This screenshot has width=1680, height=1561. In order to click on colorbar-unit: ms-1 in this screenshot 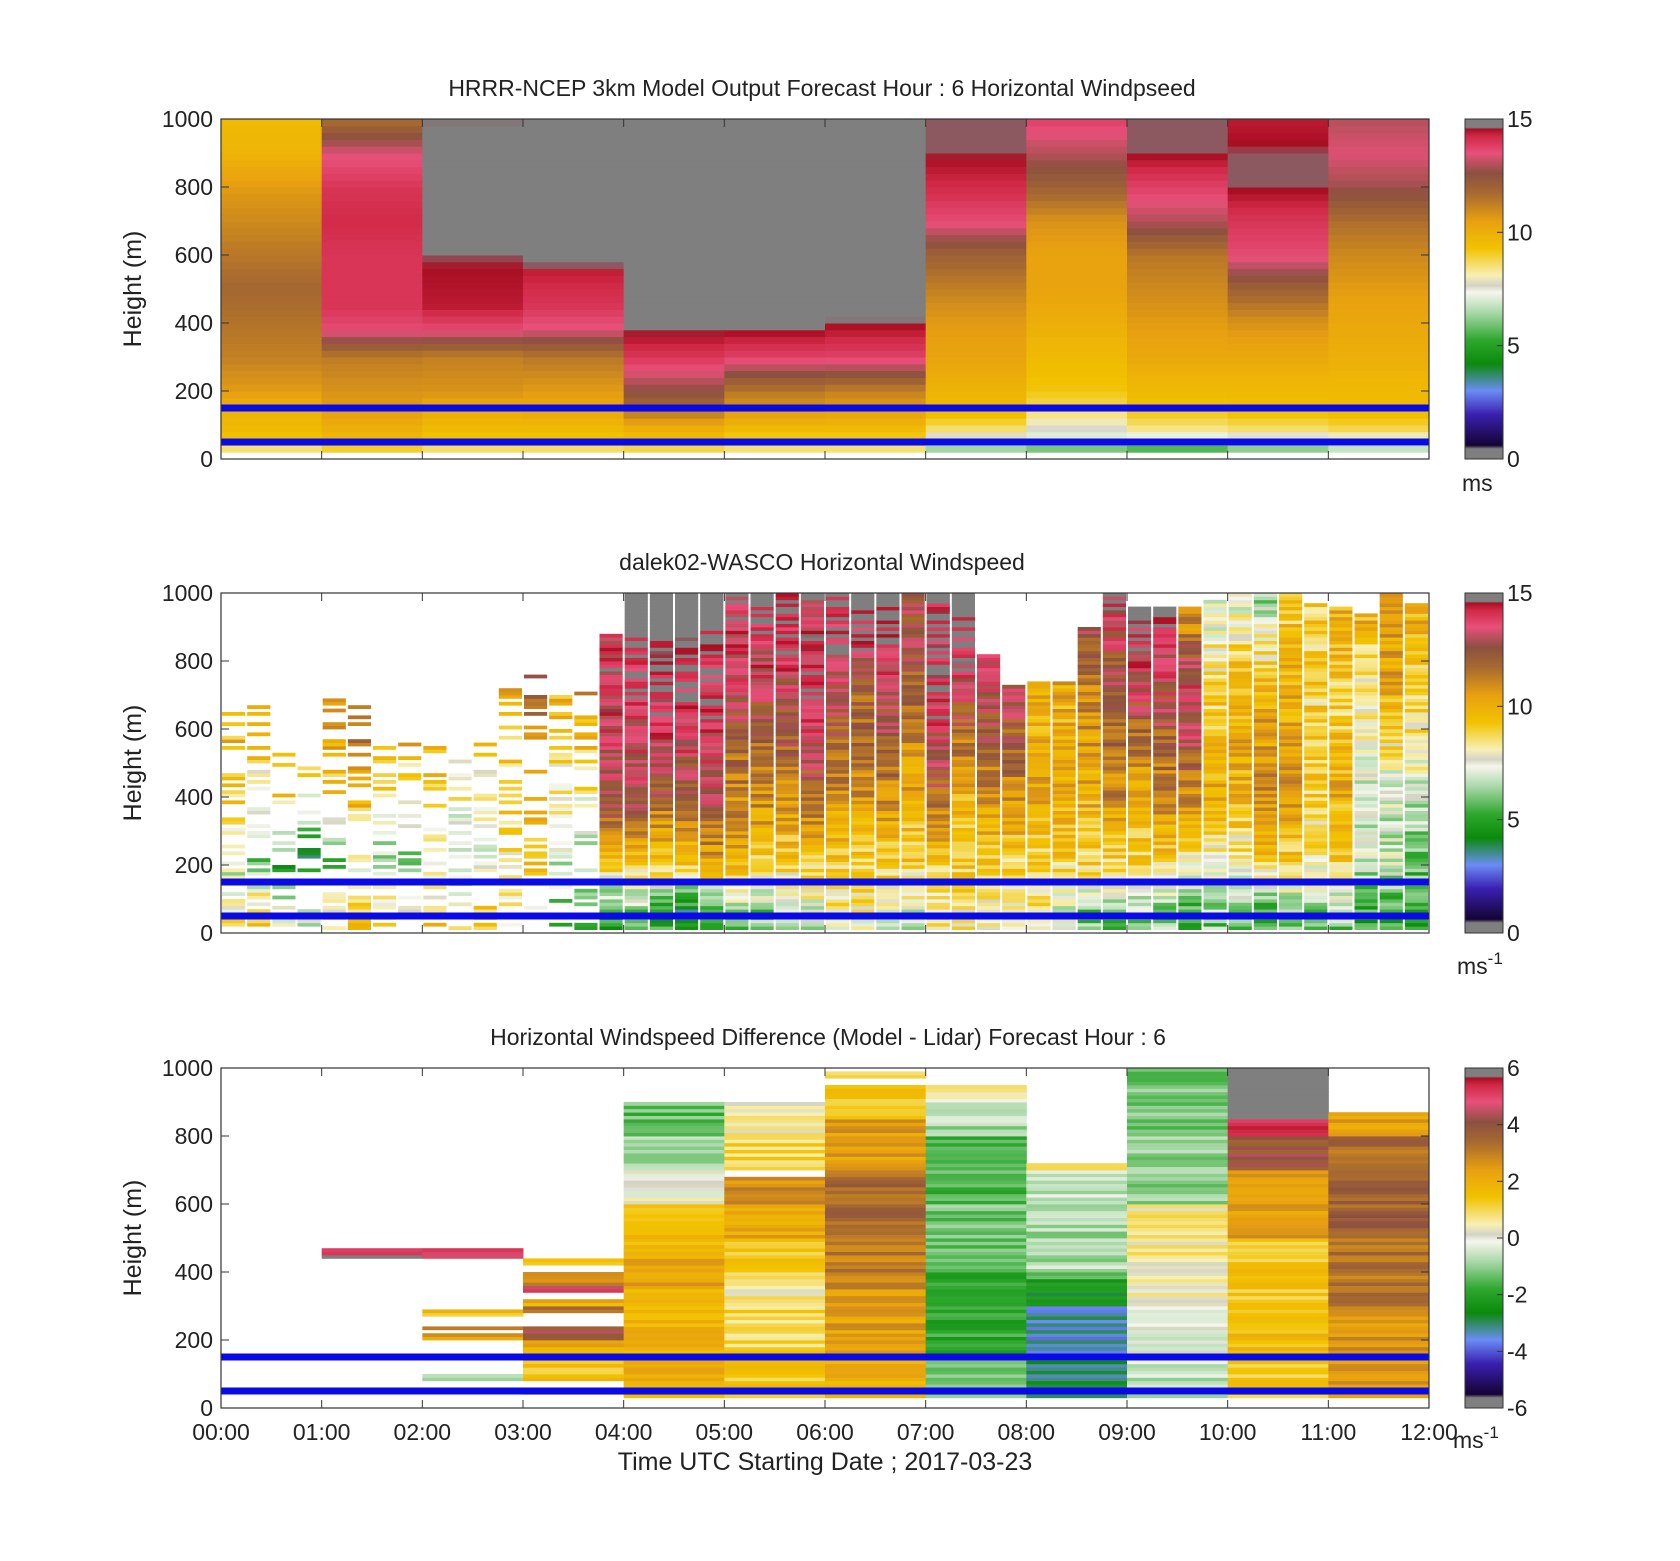, I will do `click(1480, 964)`.